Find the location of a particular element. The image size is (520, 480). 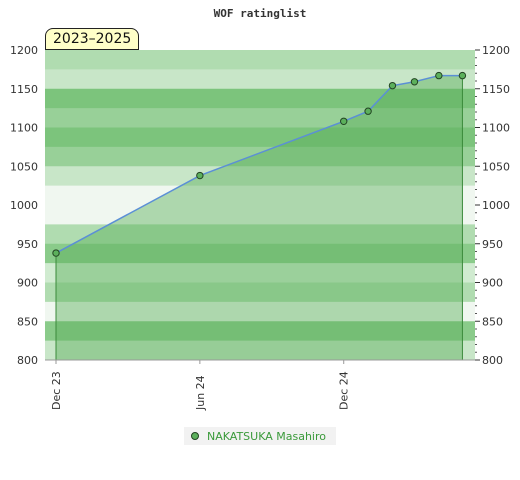

y-tick-label-right: 1150 is located at coordinates (496, 89).